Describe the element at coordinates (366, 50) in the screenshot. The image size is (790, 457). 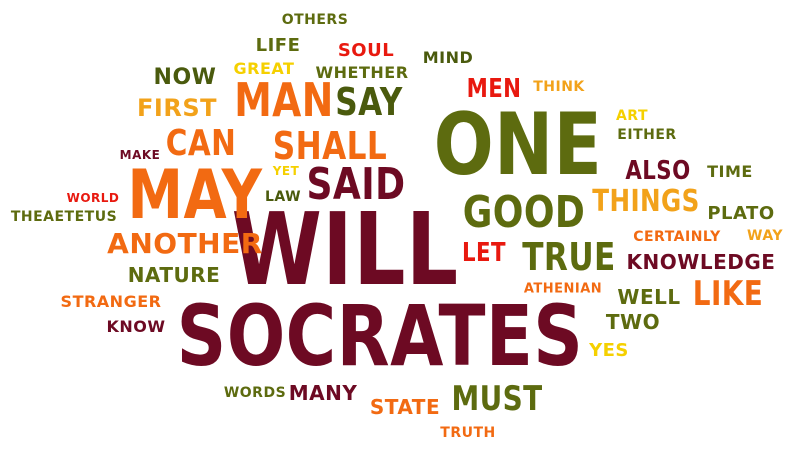
I see `word-soul: SOUL` at that location.